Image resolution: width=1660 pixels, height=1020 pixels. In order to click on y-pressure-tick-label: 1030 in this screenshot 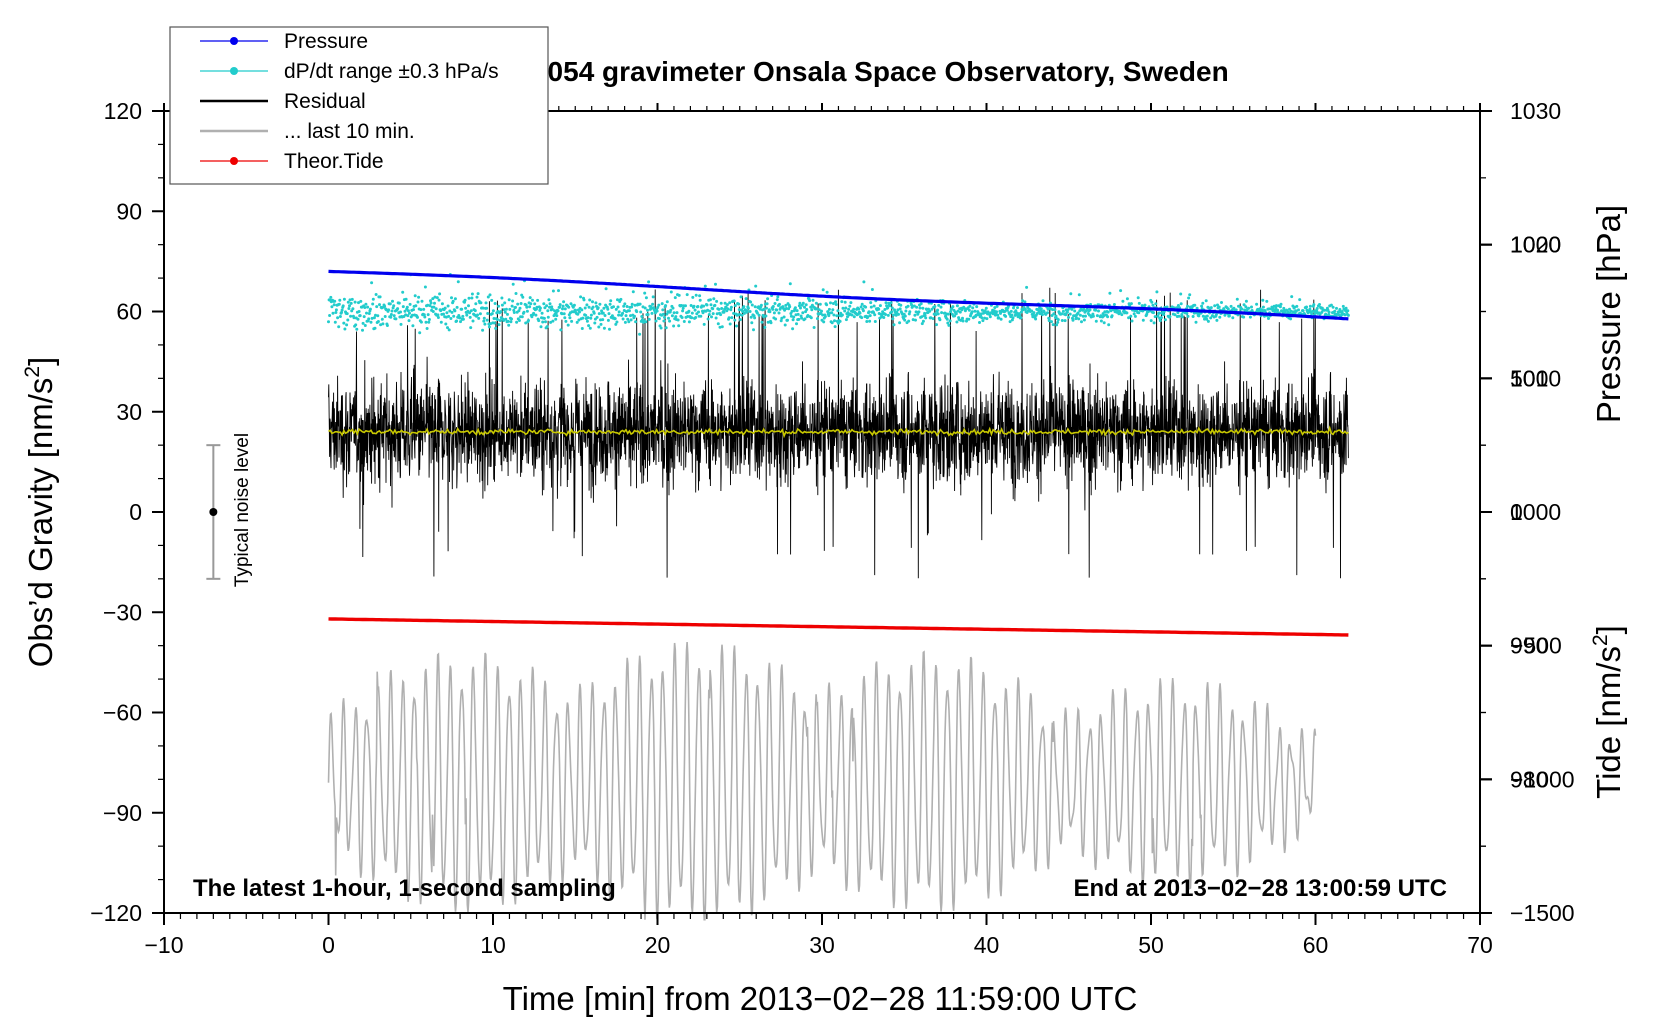, I will do `click(1535, 111)`.